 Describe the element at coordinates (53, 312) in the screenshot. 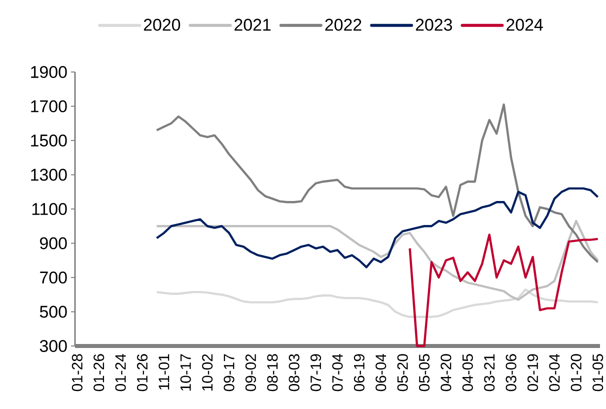

I see `y-tick-label: 500` at that location.